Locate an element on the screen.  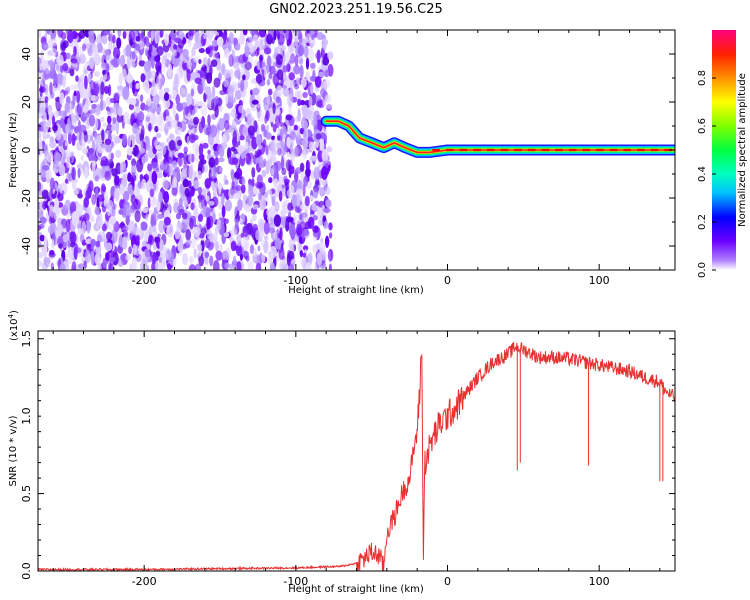
colorbar-tick-label: 0.4 is located at coordinates (702, 174).